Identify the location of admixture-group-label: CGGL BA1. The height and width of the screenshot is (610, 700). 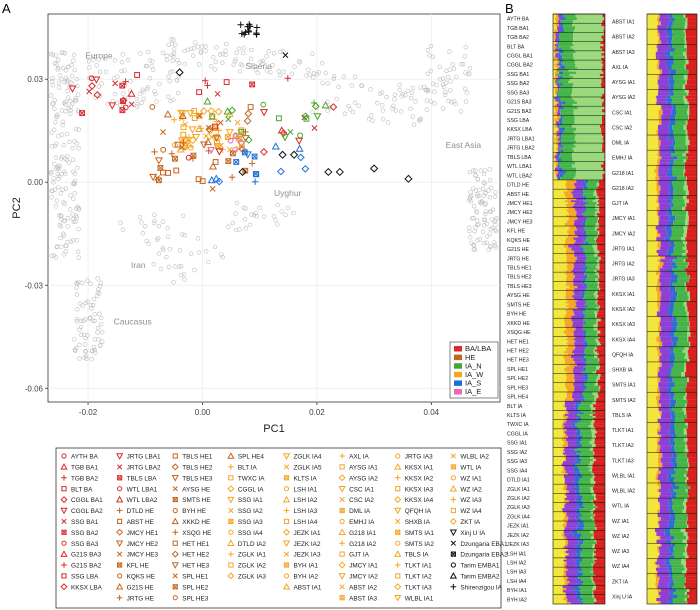
(520, 56).